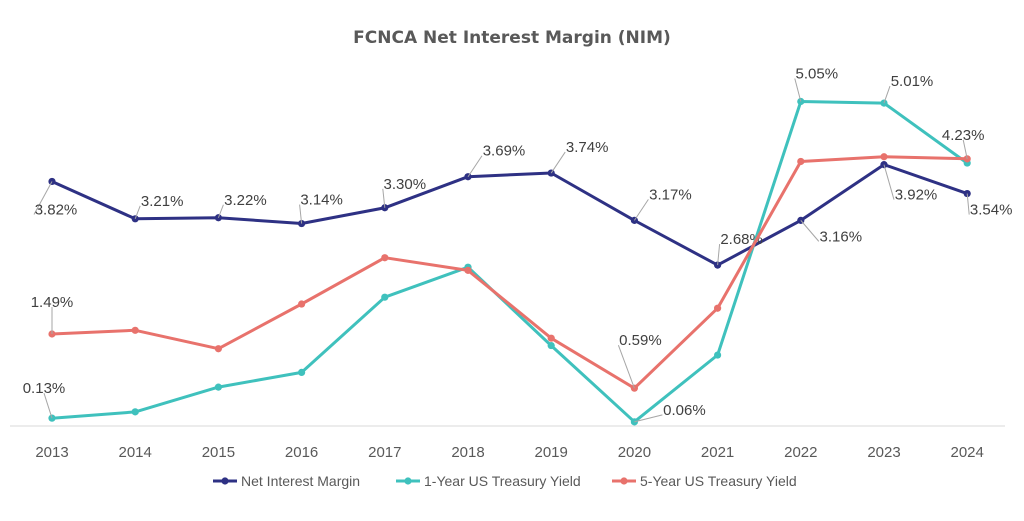  What do you see at coordinates (634, 452) in the screenshot?
I see `x-tick-label: 2020` at bounding box center [634, 452].